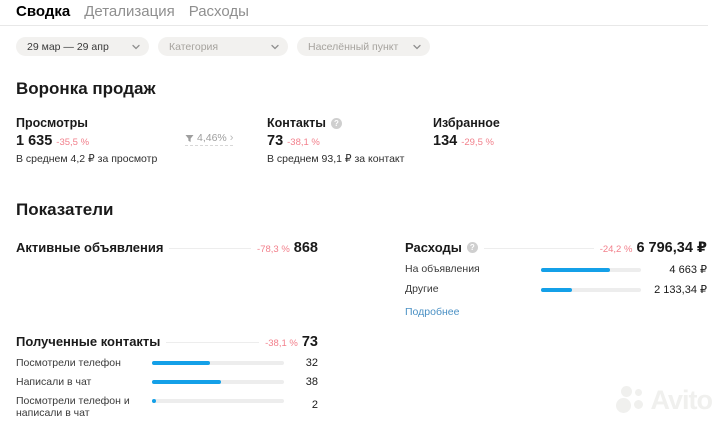 This screenshot has height=422, width=720. Describe the element at coordinates (432, 312) in the screenshot. I see `expenses-more-link: Подробнее` at that location.